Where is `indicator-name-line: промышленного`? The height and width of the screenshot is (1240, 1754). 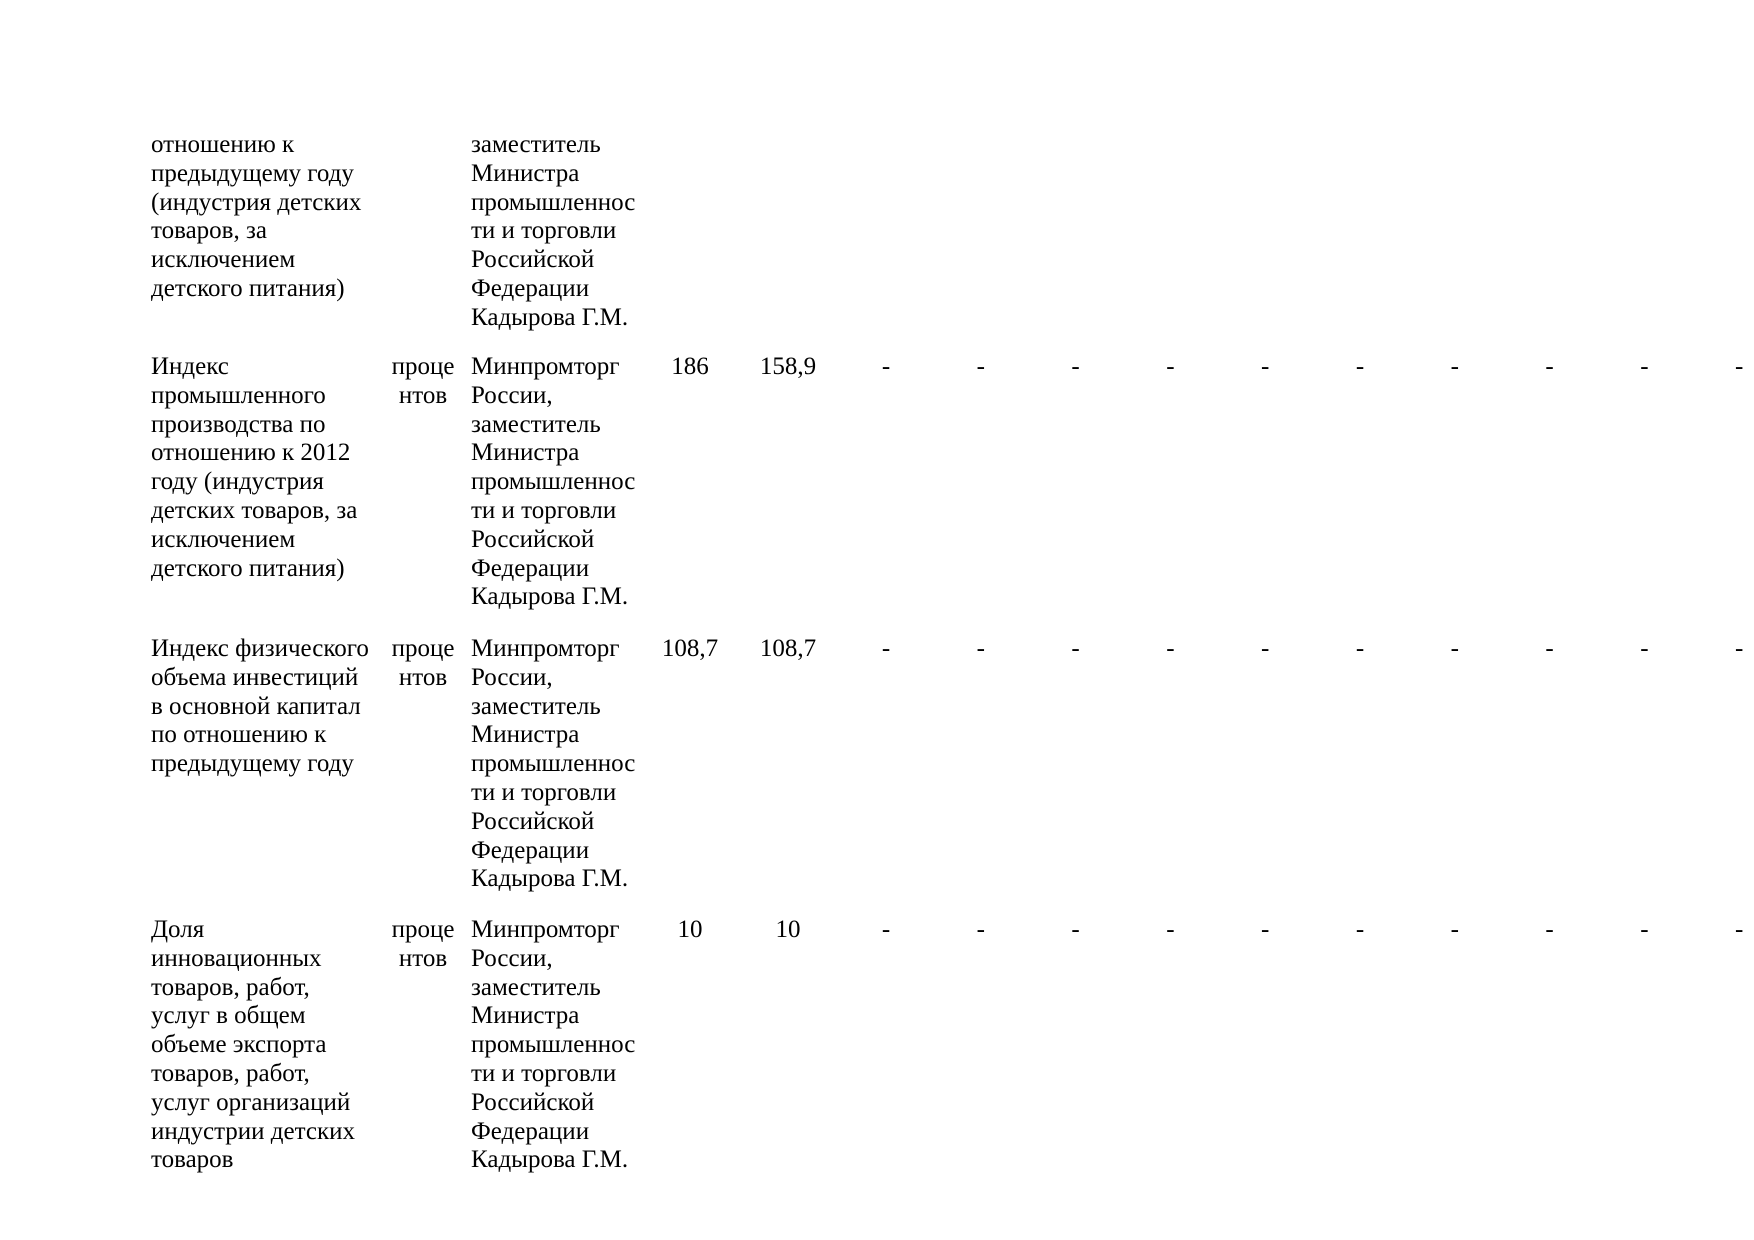 indicator-name-line: промышленного is located at coordinates (238, 395).